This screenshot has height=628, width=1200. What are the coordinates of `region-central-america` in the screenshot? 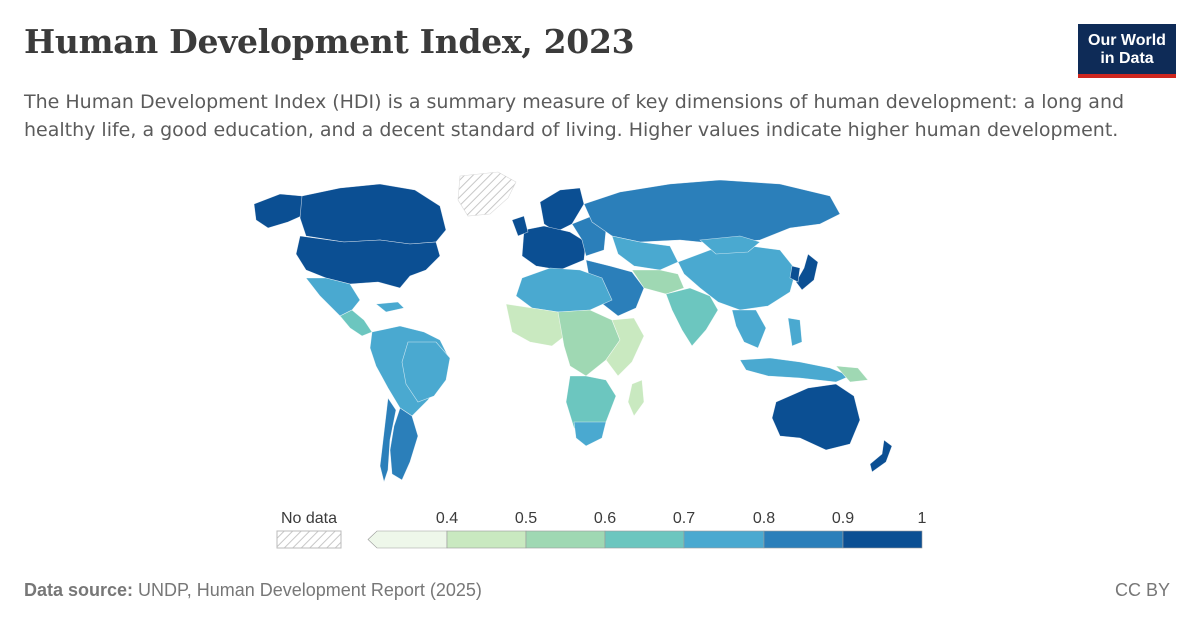 It's located at (356, 323).